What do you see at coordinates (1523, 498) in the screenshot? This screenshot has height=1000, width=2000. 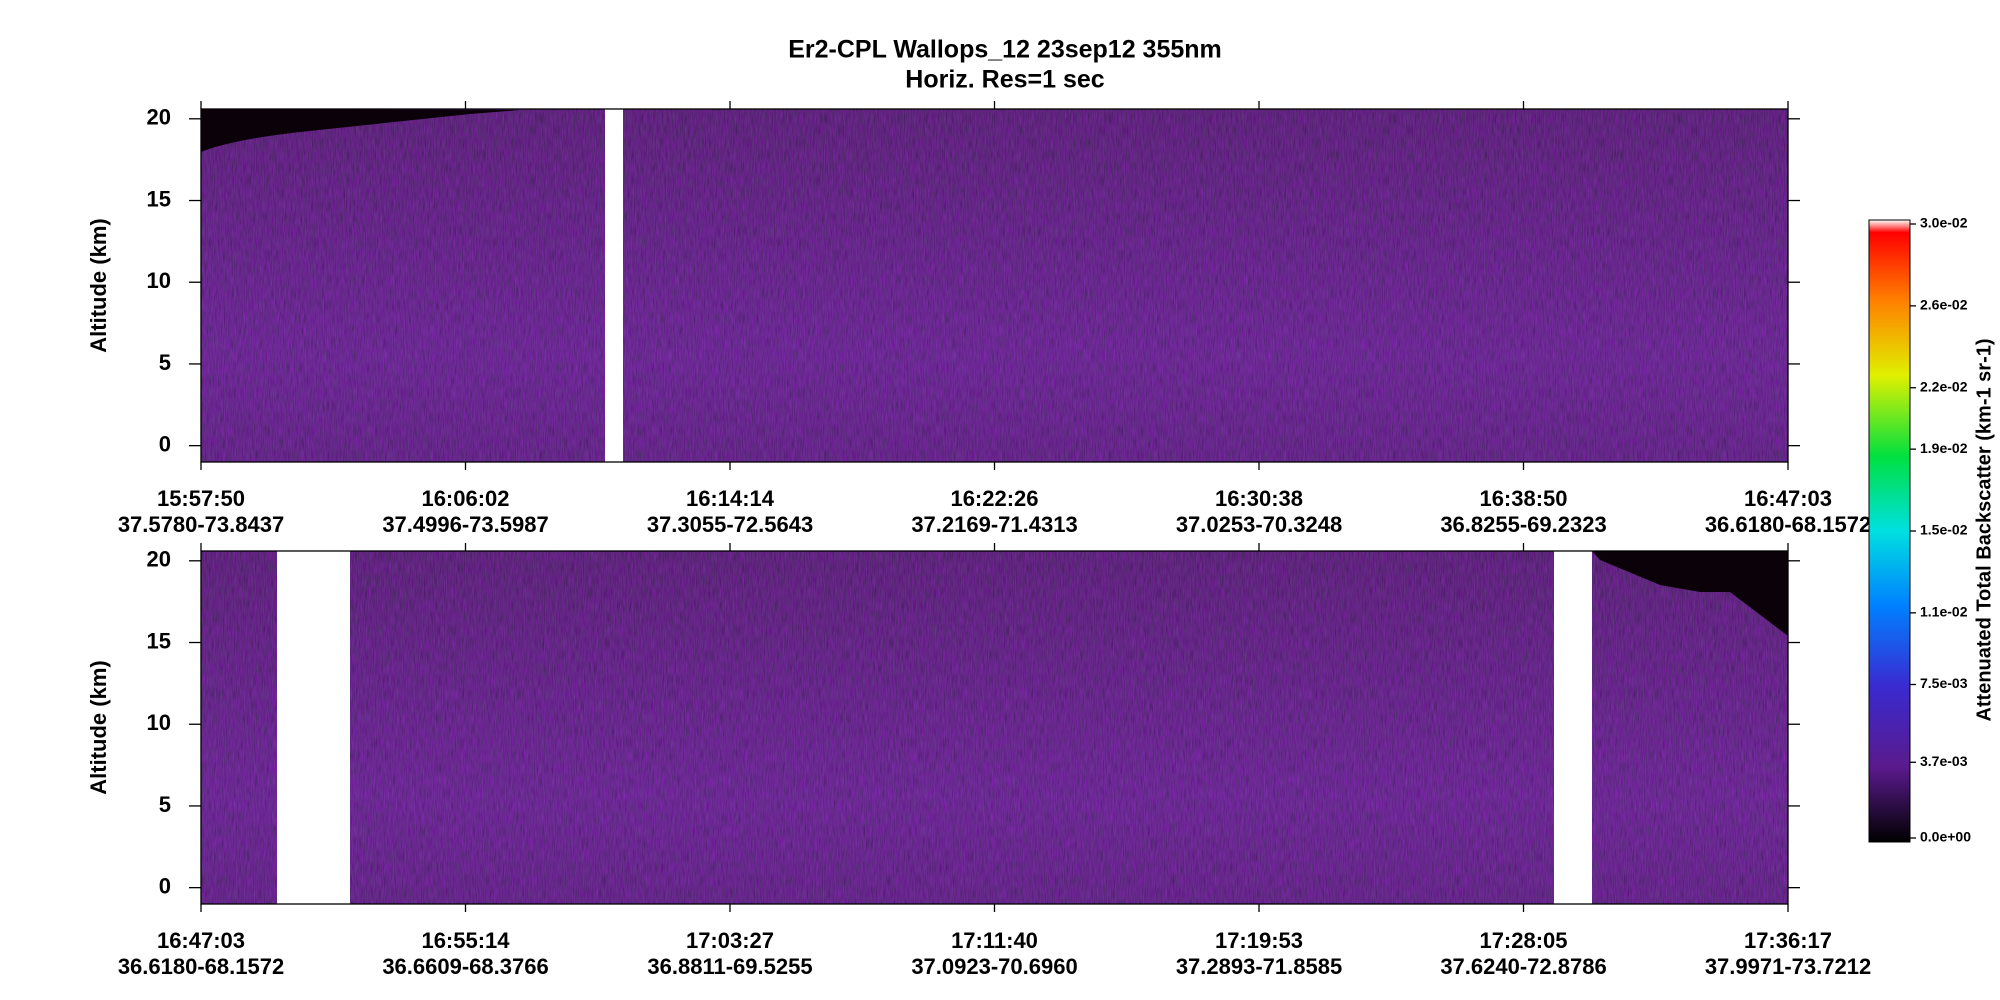 I see `x-tick-label: 16:38:50` at bounding box center [1523, 498].